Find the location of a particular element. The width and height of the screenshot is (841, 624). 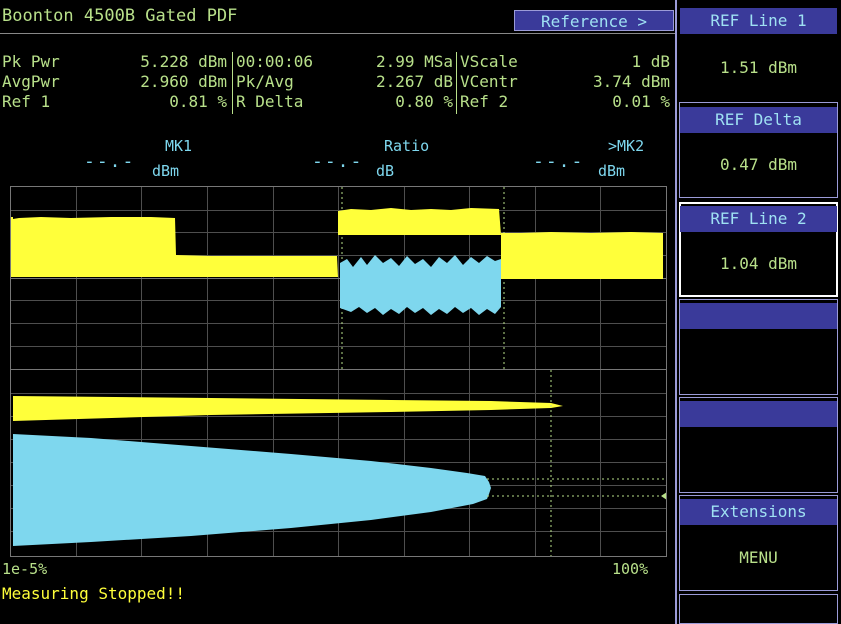

title-divider is located at coordinates (338, 33).